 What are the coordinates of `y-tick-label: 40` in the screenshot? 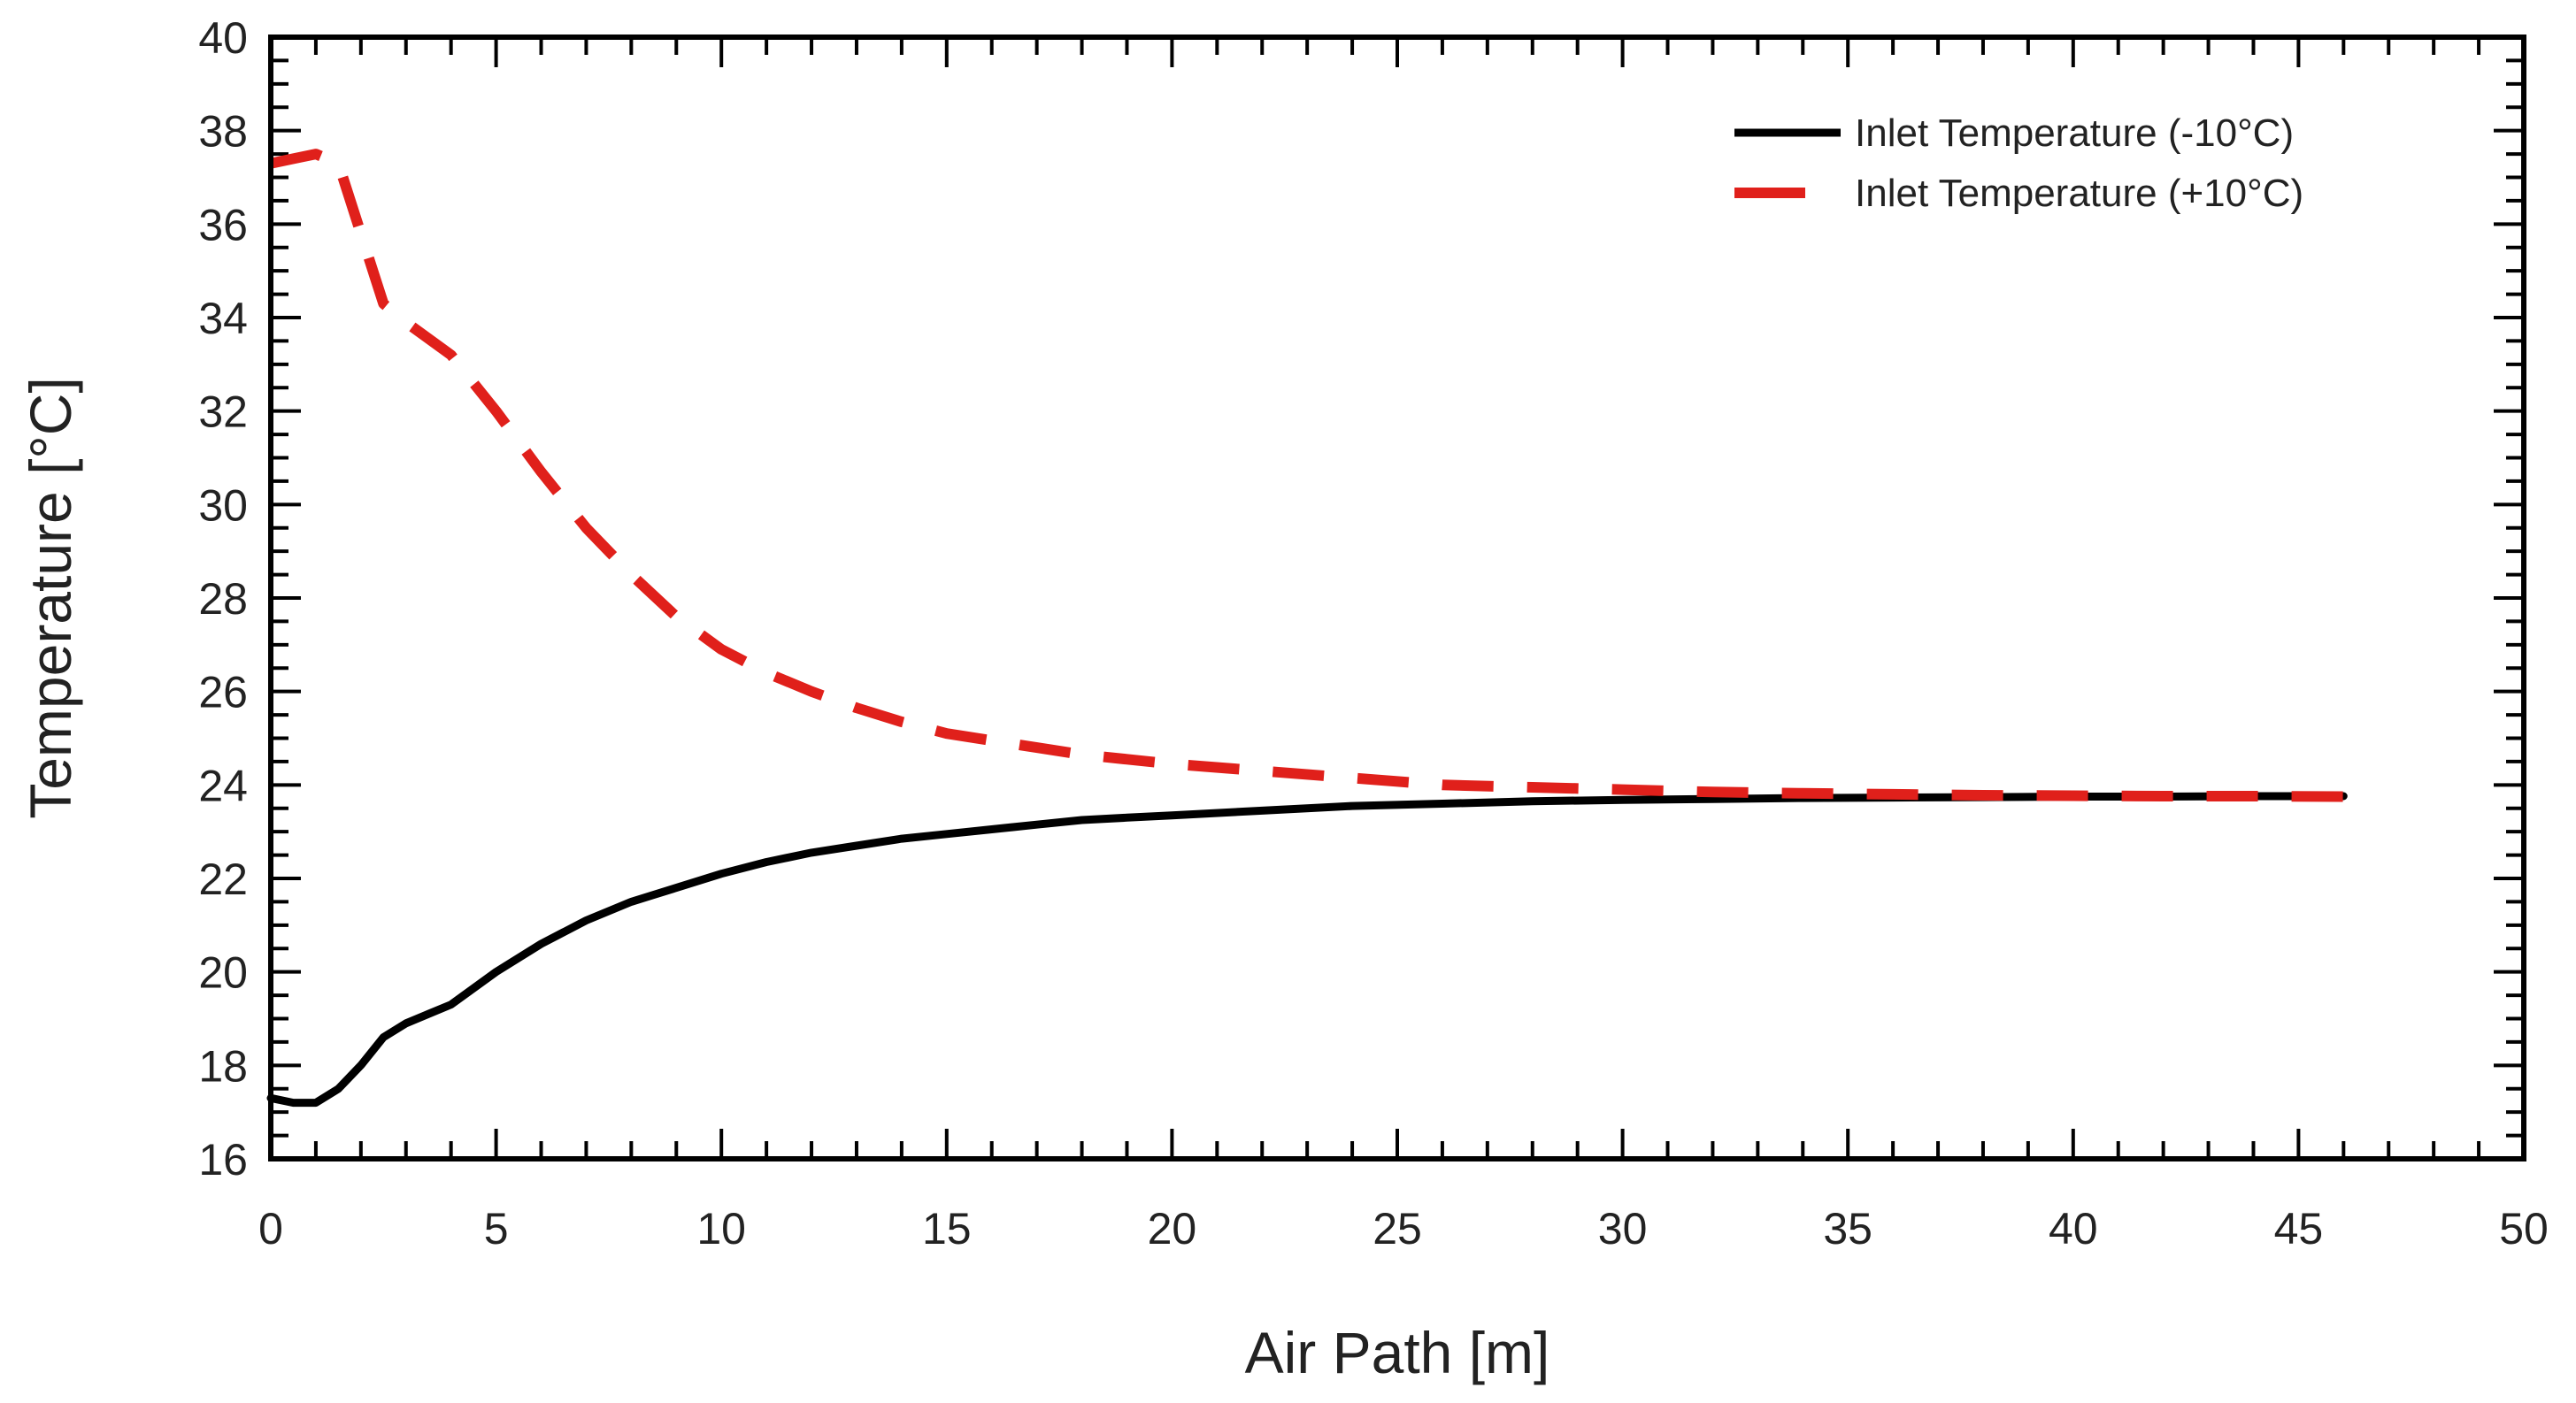 It's located at (223, 38).